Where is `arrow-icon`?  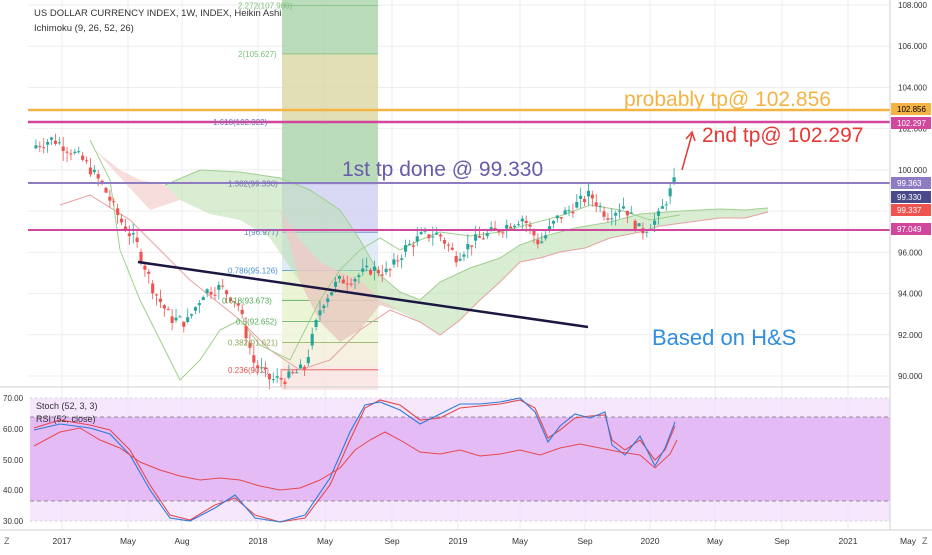
arrow-icon is located at coordinates (687, 152).